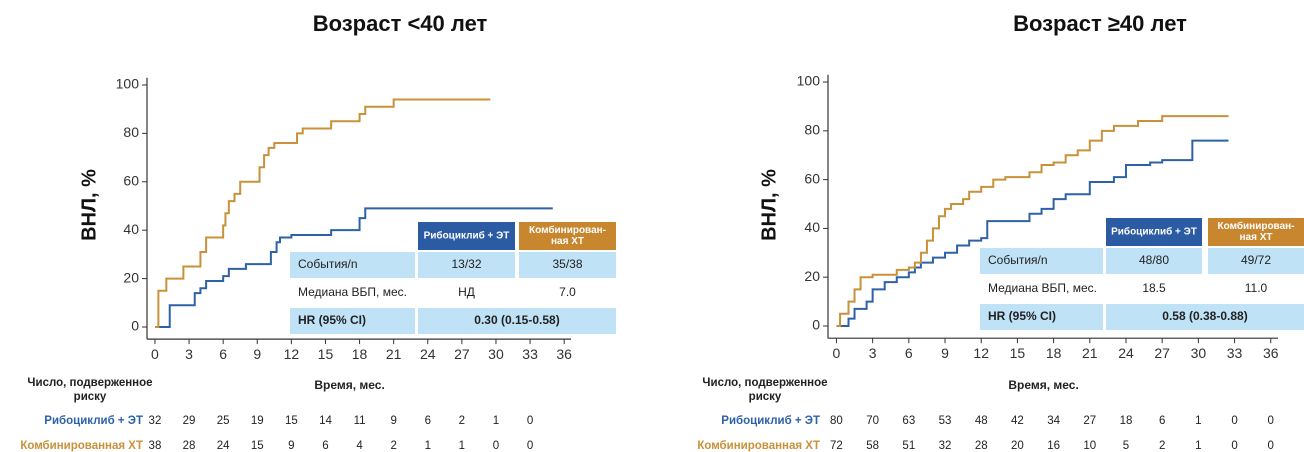 This screenshot has width=1304, height=452. Describe the element at coordinates (131, 132) in the screenshot. I see `y-tick-label: 80` at that location.